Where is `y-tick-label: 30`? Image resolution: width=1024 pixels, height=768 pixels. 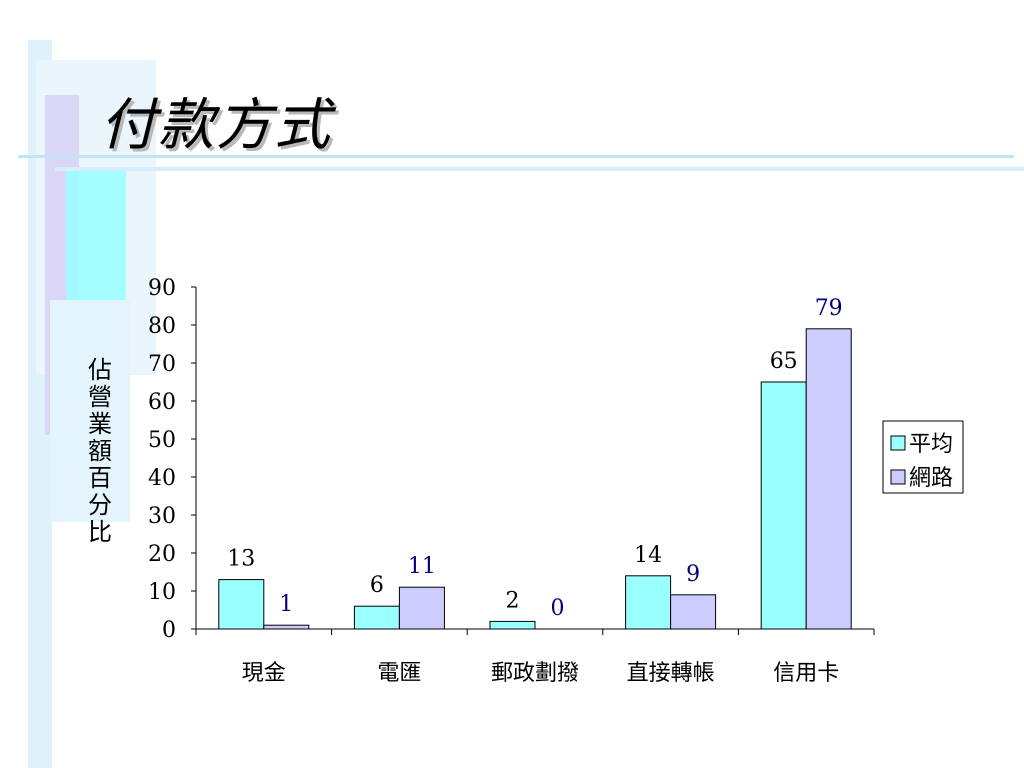 y-tick-label: 30 is located at coordinates (162, 516).